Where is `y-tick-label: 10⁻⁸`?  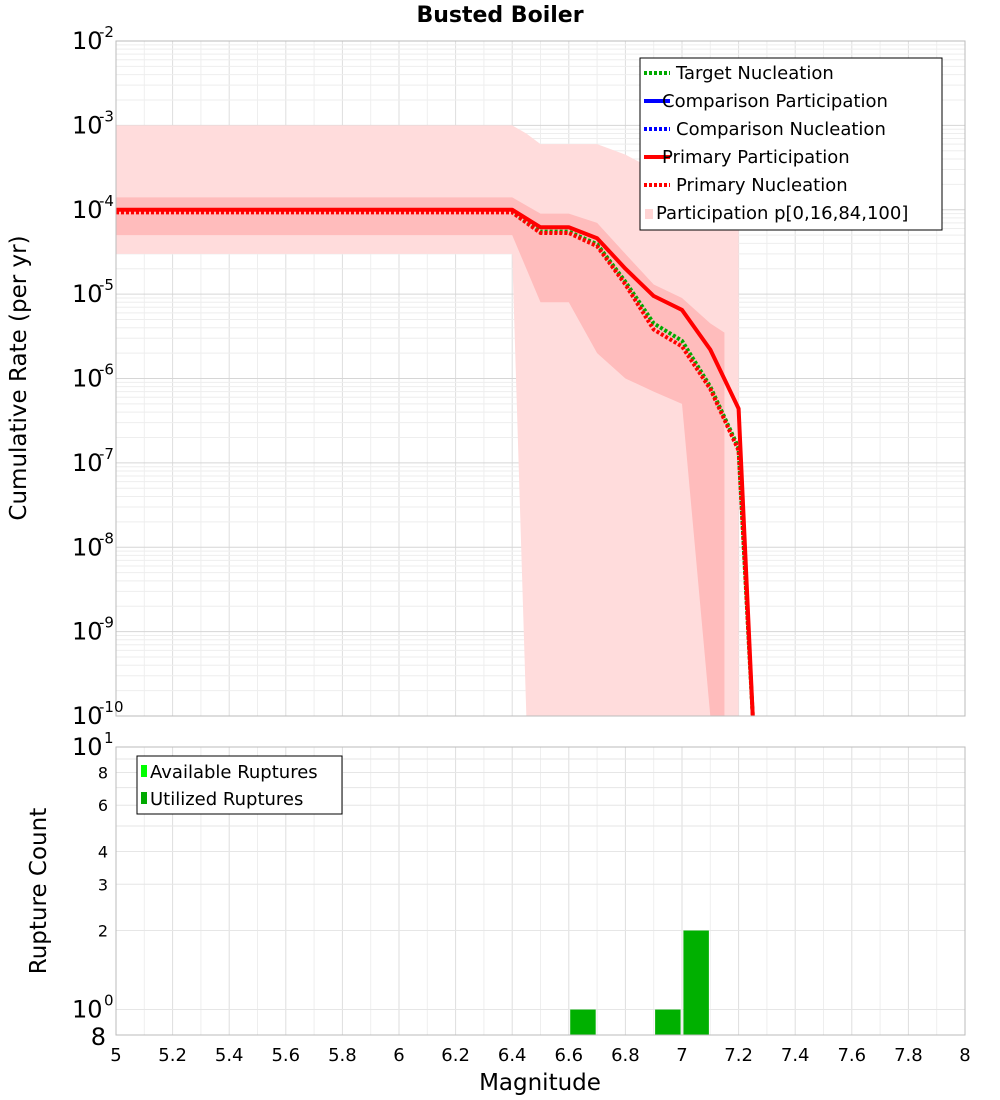 y-tick-label: 10⁻⁸ is located at coordinates (93, 545).